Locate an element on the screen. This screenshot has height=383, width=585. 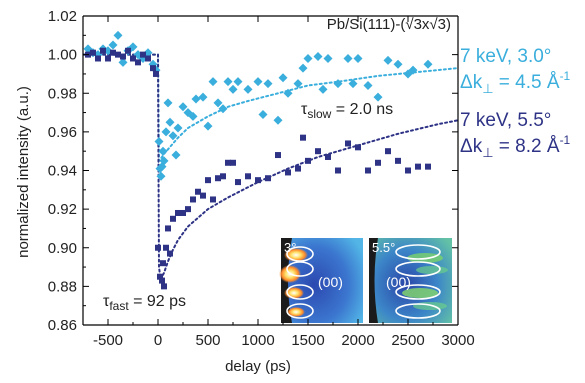
legend-3deg-superscript: -1 is located at coordinates (565, 76).